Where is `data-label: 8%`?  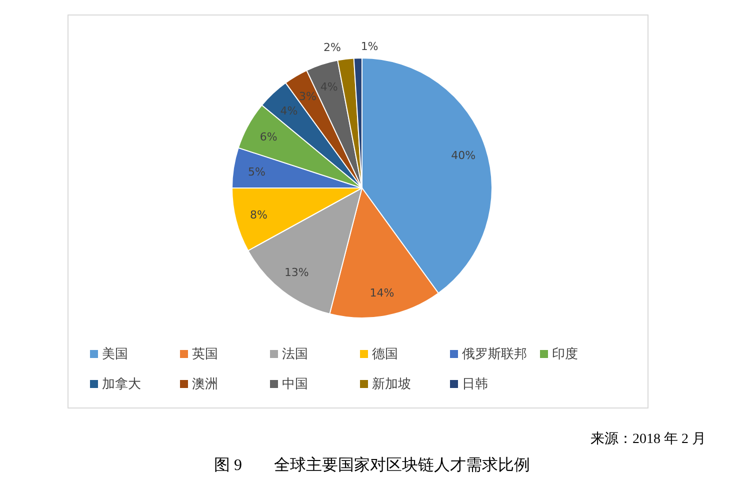
data-label: 8% is located at coordinates (259, 215).